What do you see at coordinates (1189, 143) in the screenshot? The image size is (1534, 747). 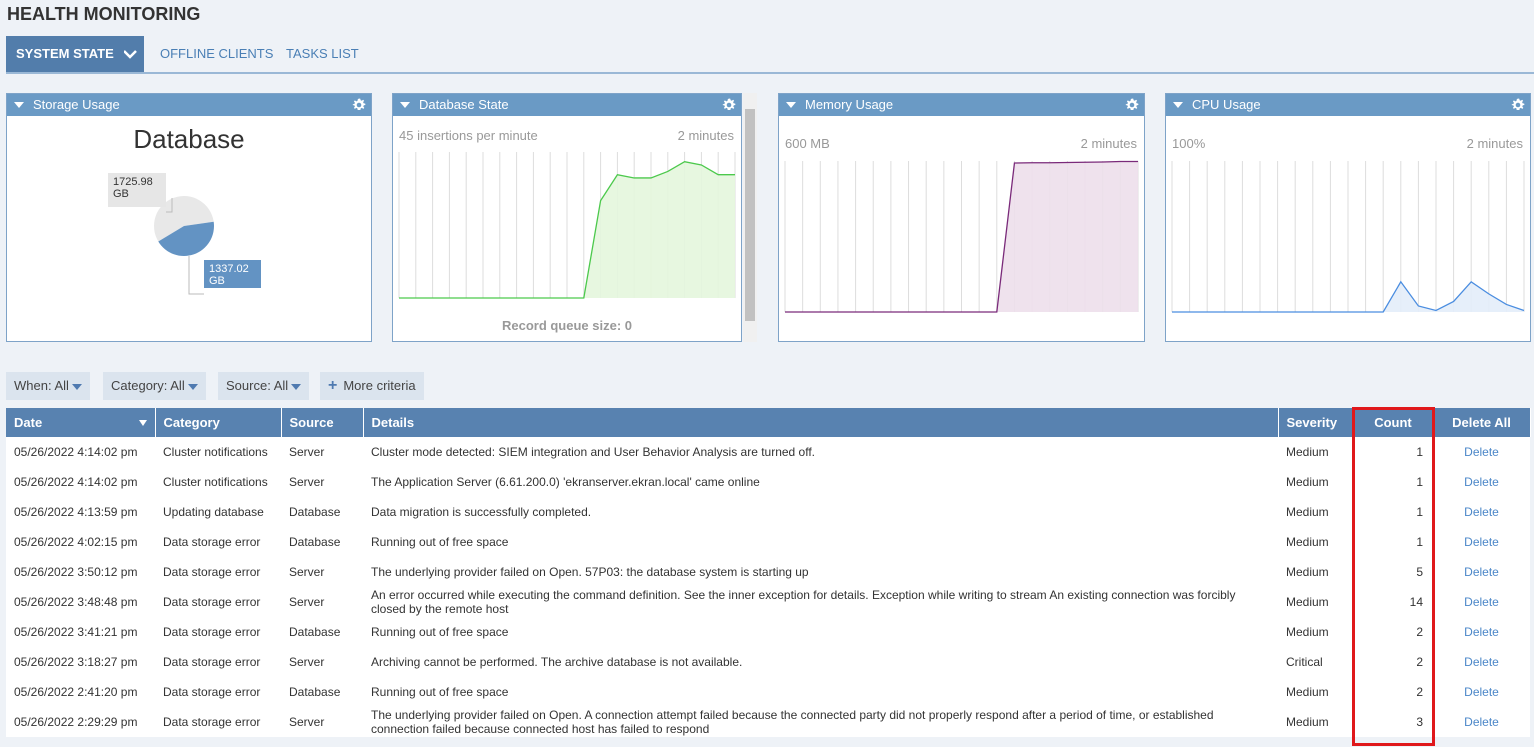 I see `scale-label: 100%` at bounding box center [1189, 143].